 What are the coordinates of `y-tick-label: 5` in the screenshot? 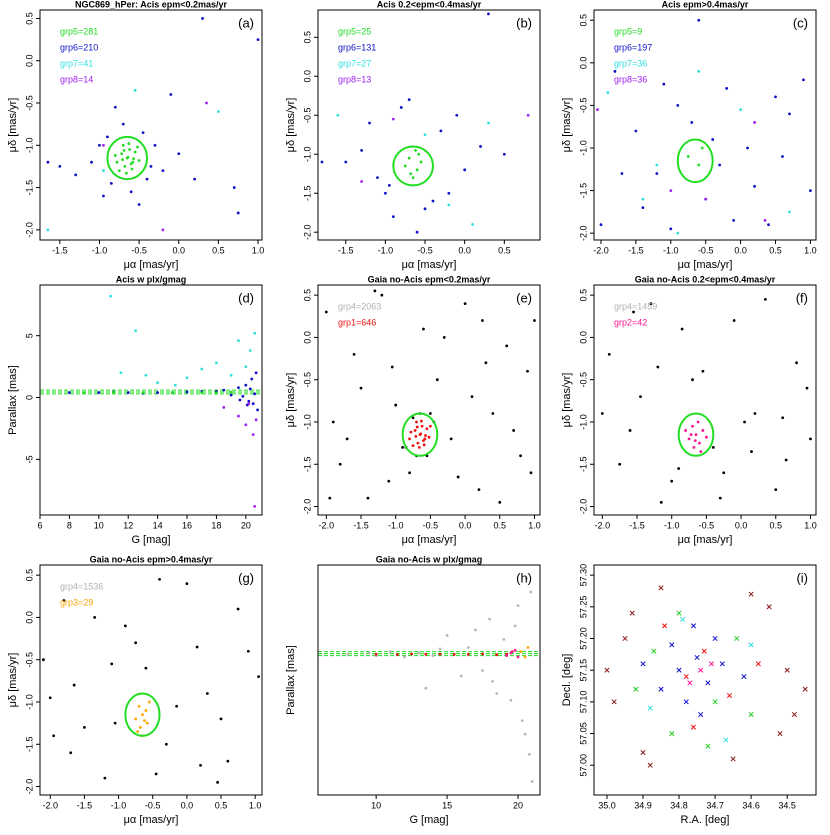 It's located at (29, 335).